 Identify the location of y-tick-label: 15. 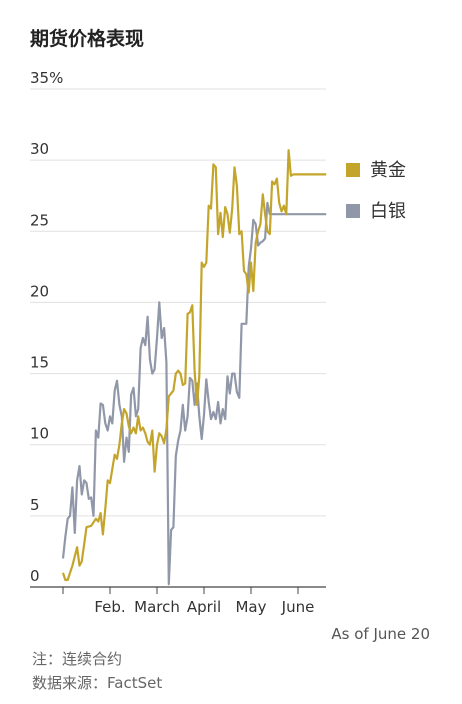
(39, 363).